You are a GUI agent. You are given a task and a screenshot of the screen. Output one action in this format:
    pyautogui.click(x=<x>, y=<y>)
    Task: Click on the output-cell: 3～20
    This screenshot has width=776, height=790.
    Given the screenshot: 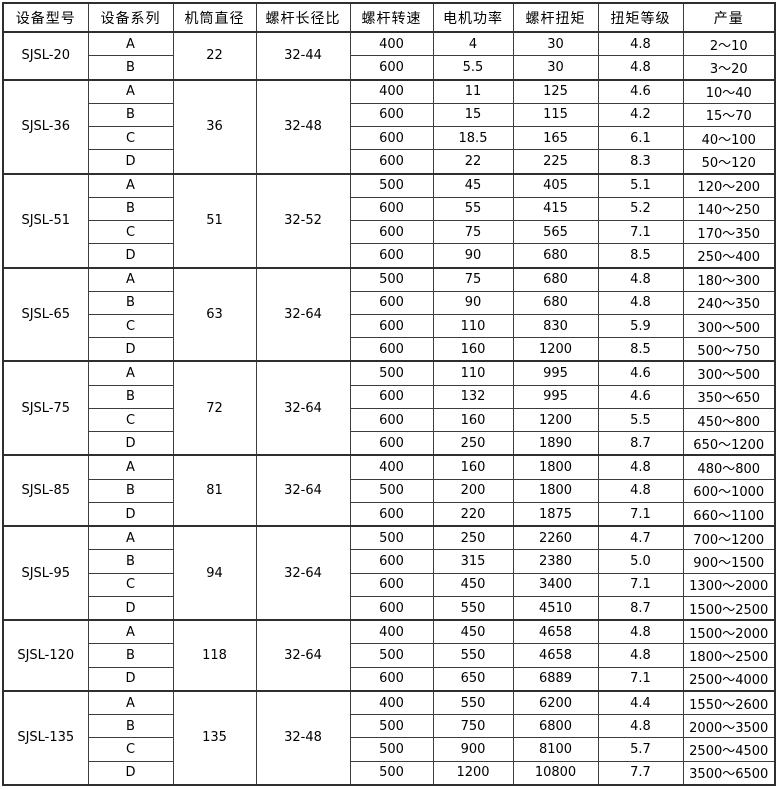 What is the action you would take?
    pyautogui.click(x=729, y=68)
    